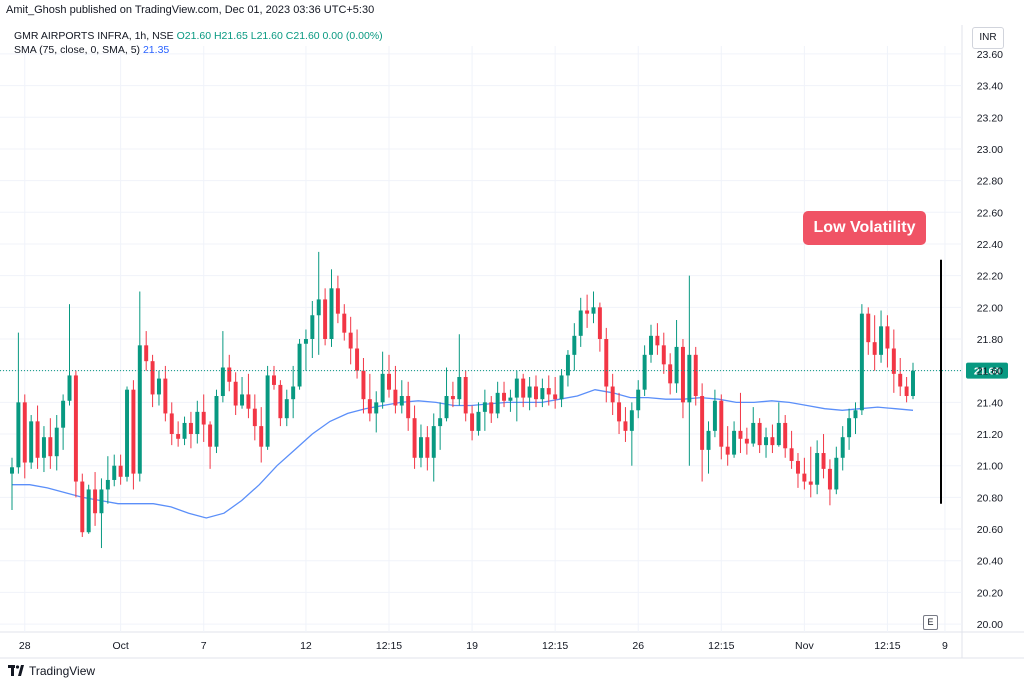 Image resolution: width=1024 pixels, height=687 pixels. I want to click on x-tick-label: Oct, so click(120, 646).